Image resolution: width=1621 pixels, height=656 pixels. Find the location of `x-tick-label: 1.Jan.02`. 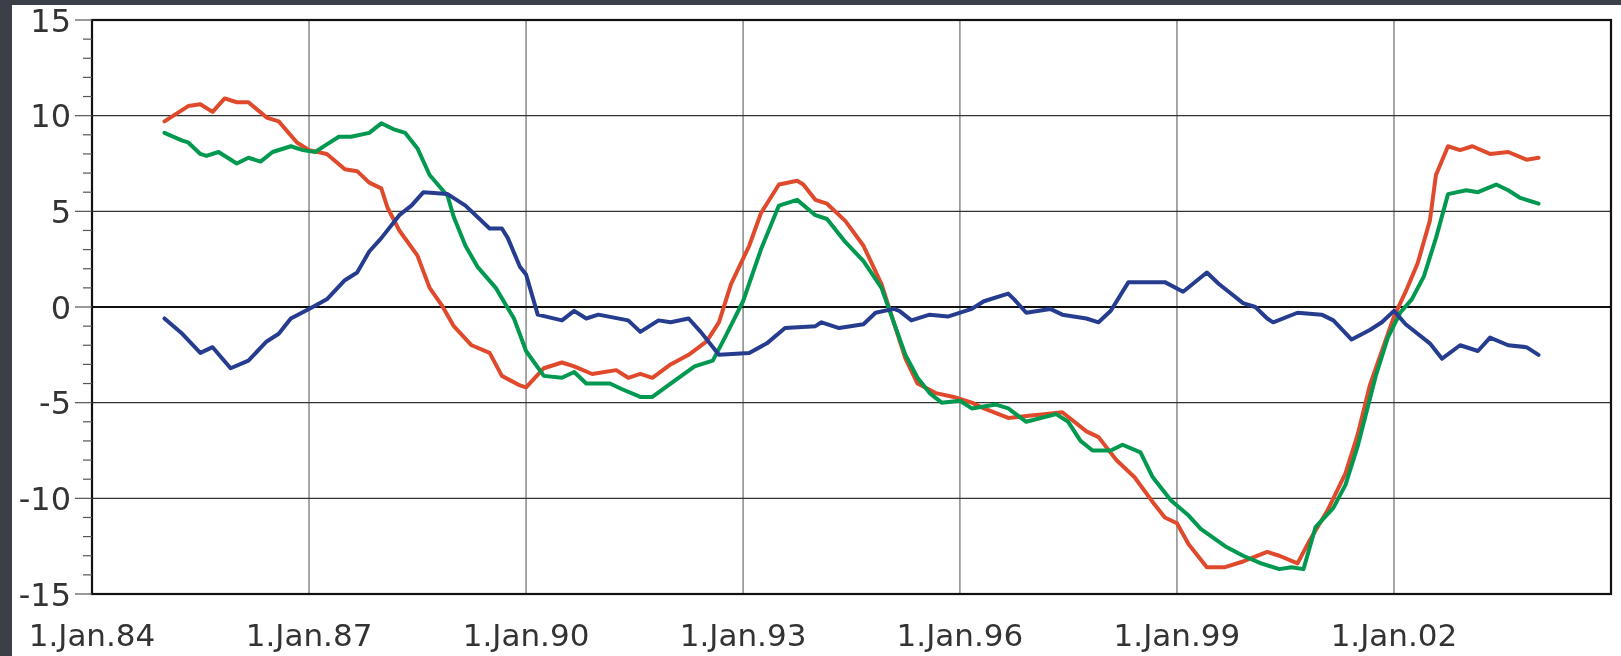

x-tick-label: 1.Jan.02 is located at coordinates (1394, 635).